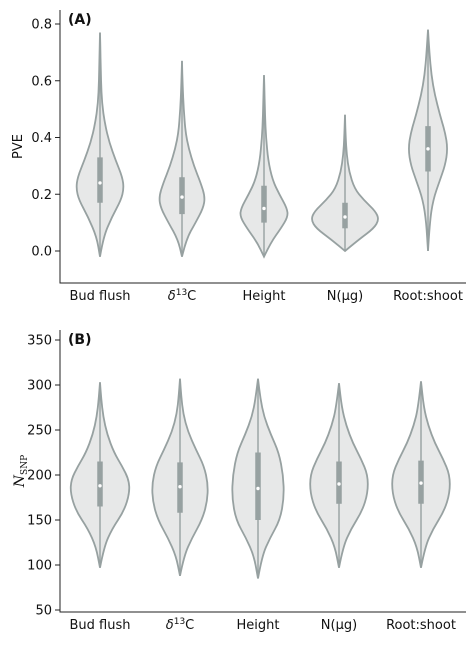 The height and width of the screenshot is (646, 474). What do you see at coordinates (41, 81) in the screenshot?
I see `y-tick-label: 0.6` at bounding box center [41, 81].